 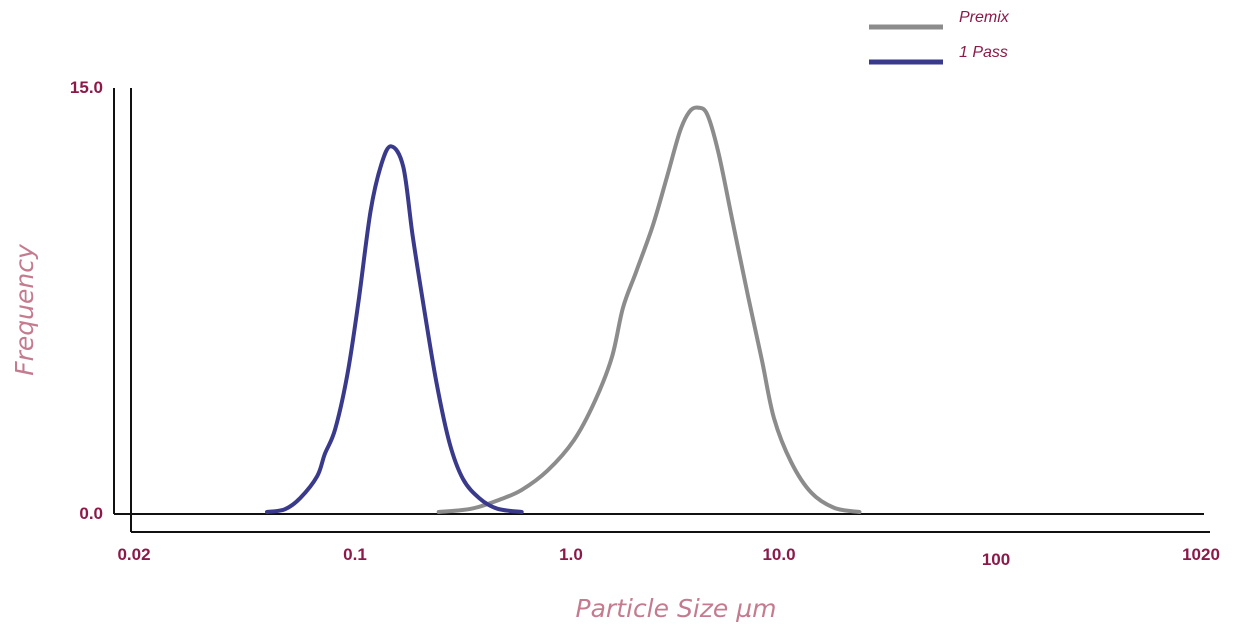 What do you see at coordinates (91, 513) in the screenshot?
I see `y-tick-label: 0.0` at bounding box center [91, 513].